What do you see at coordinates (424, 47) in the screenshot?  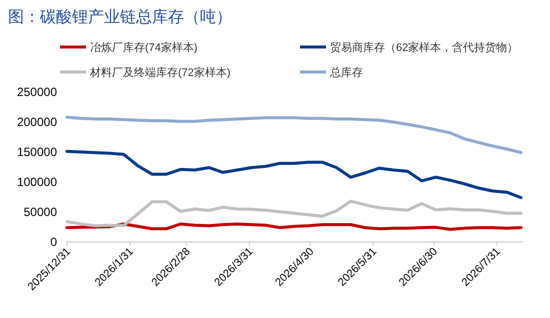 I see `legend-label: 贸易商库存（62家样本，含代持货物）` at bounding box center [424, 47].